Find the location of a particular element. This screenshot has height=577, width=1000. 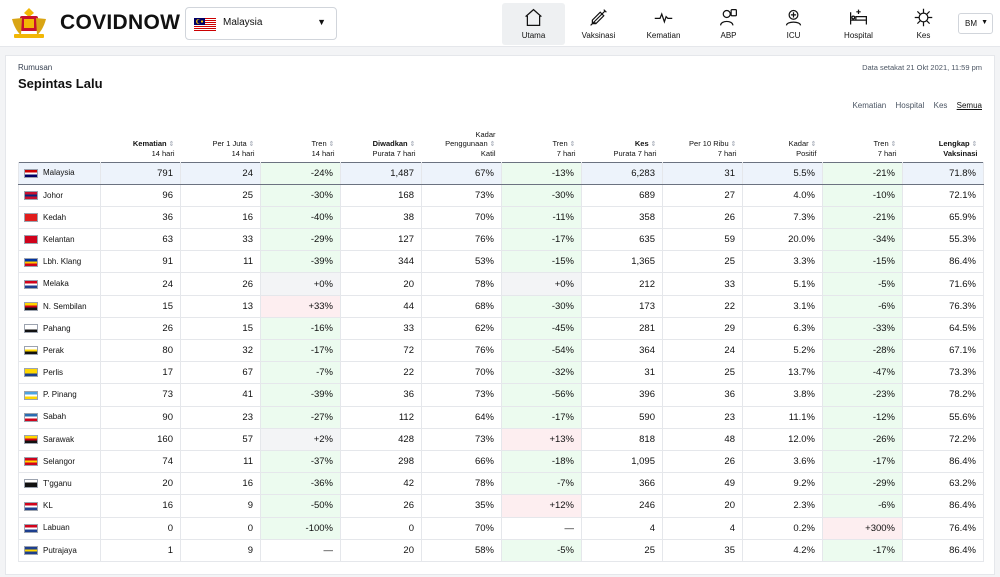

trend-cell: +13% is located at coordinates (541, 439).